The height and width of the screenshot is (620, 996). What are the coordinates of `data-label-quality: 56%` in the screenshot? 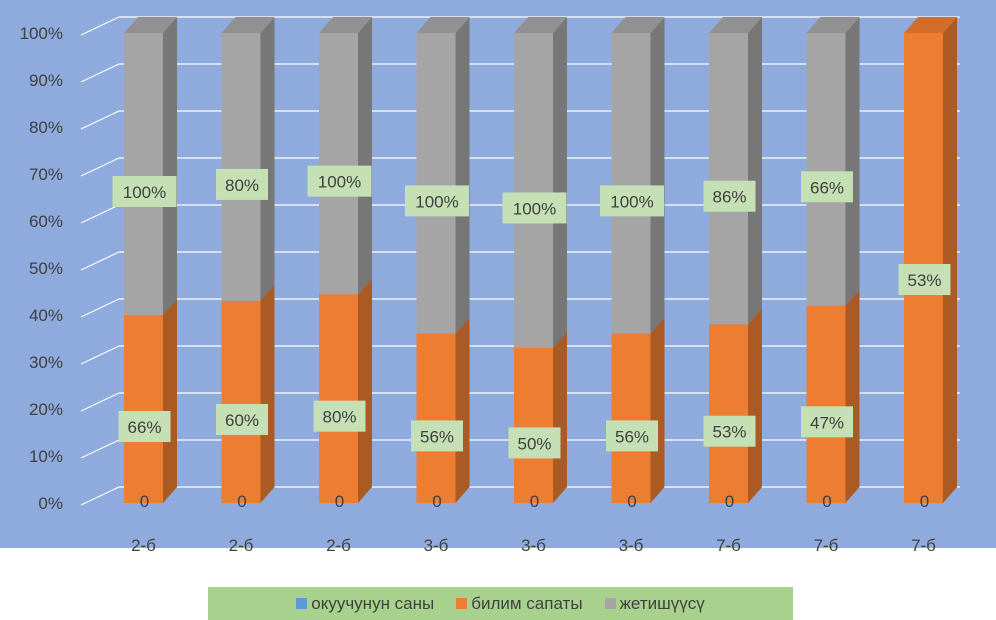 It's located at (437, 436).